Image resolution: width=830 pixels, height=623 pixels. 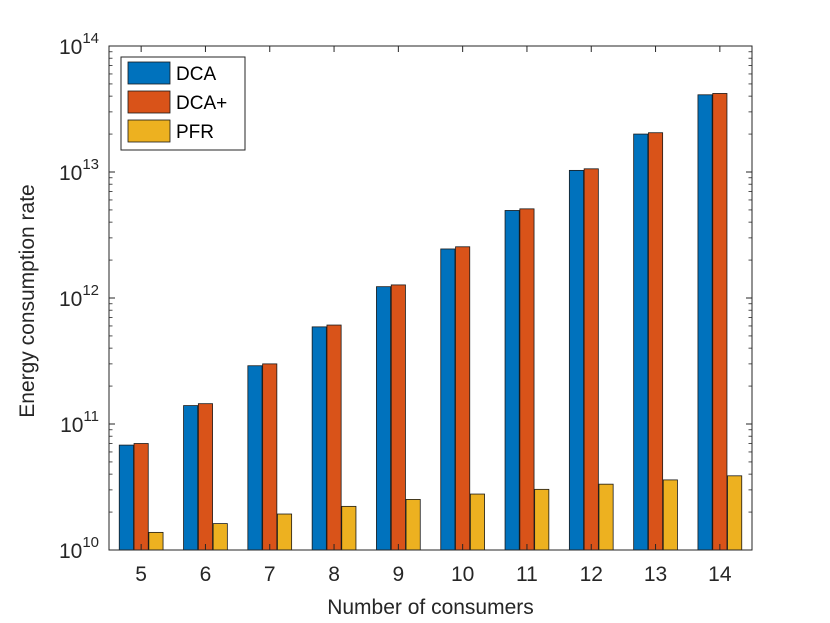 I want to click on y-tick-exponent: 12, so click(x=90, y=290).